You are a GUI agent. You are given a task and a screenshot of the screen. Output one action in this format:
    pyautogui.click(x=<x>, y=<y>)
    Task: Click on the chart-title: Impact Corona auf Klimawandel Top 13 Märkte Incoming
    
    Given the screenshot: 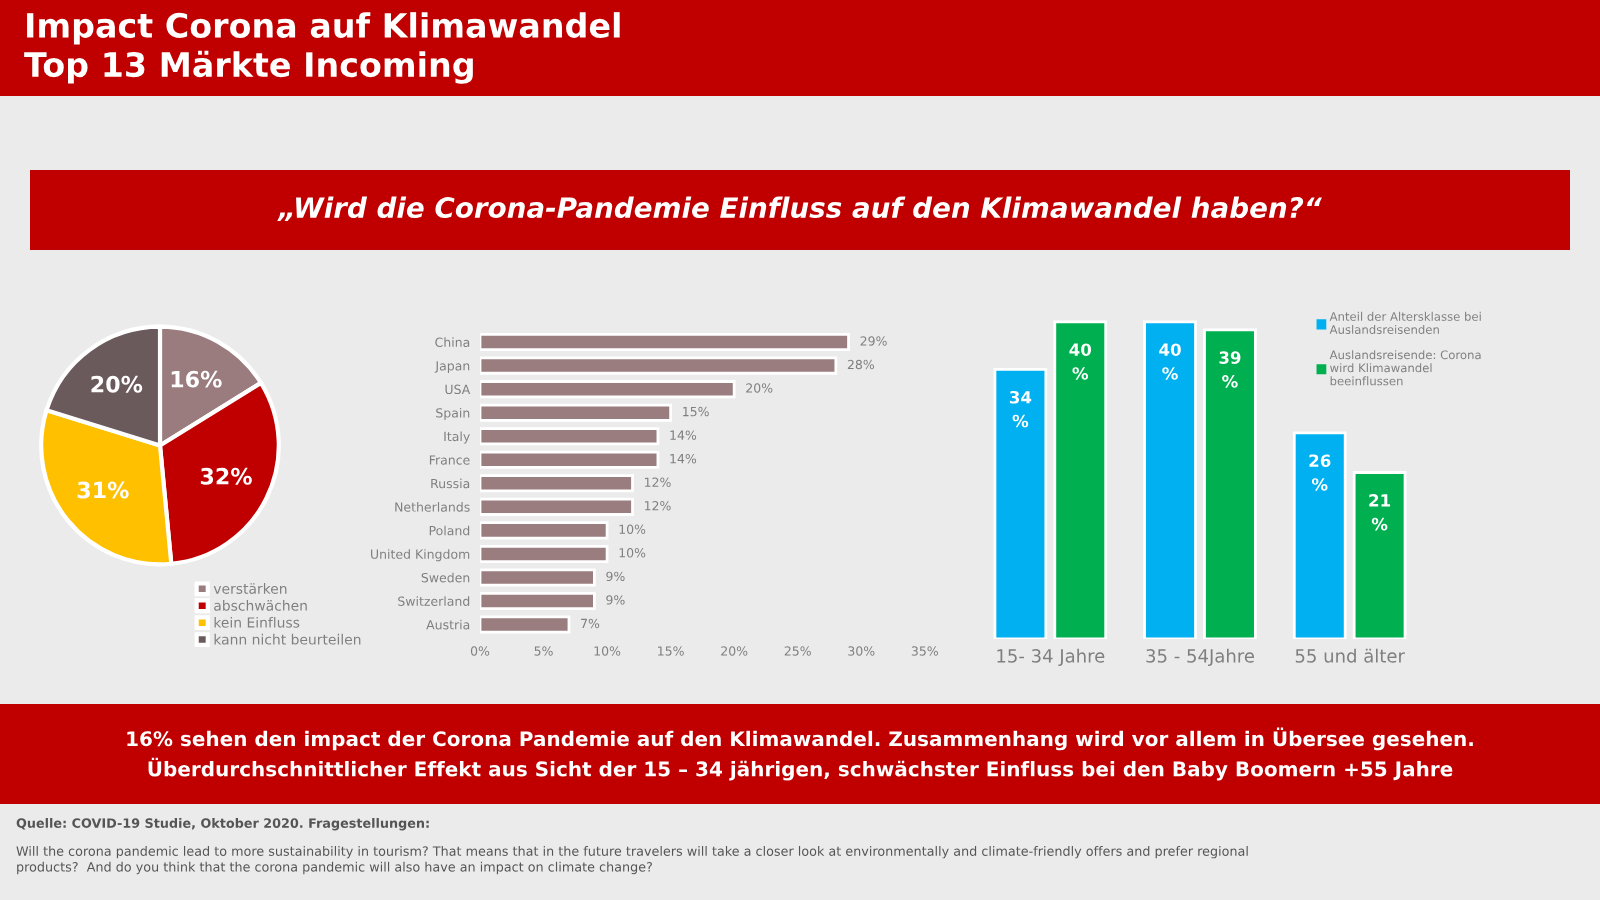 What is the action you would take?
    pyautogui.click(x=322, y=48)
    